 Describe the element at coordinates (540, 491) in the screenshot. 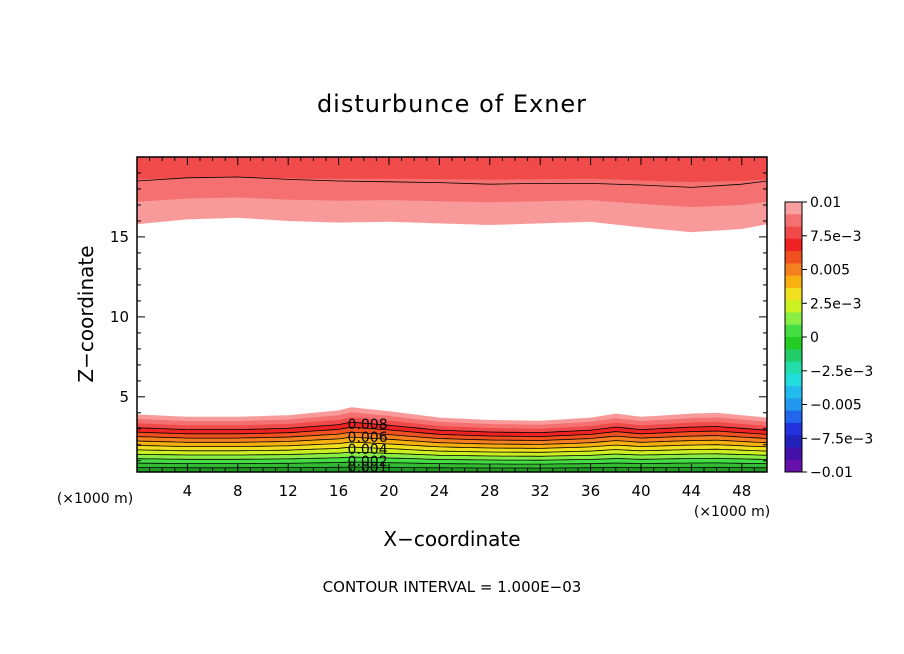

I see `x-tick-label: 32` at that location.